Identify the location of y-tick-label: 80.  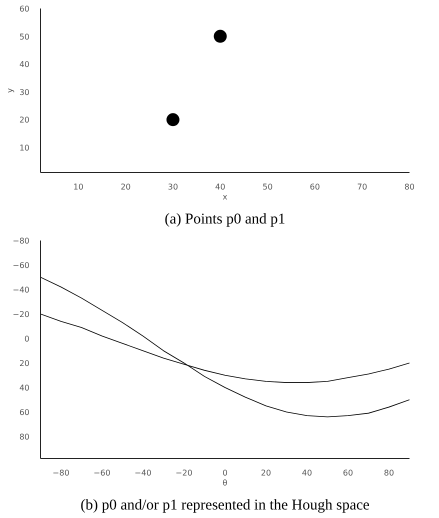
(24, 437).